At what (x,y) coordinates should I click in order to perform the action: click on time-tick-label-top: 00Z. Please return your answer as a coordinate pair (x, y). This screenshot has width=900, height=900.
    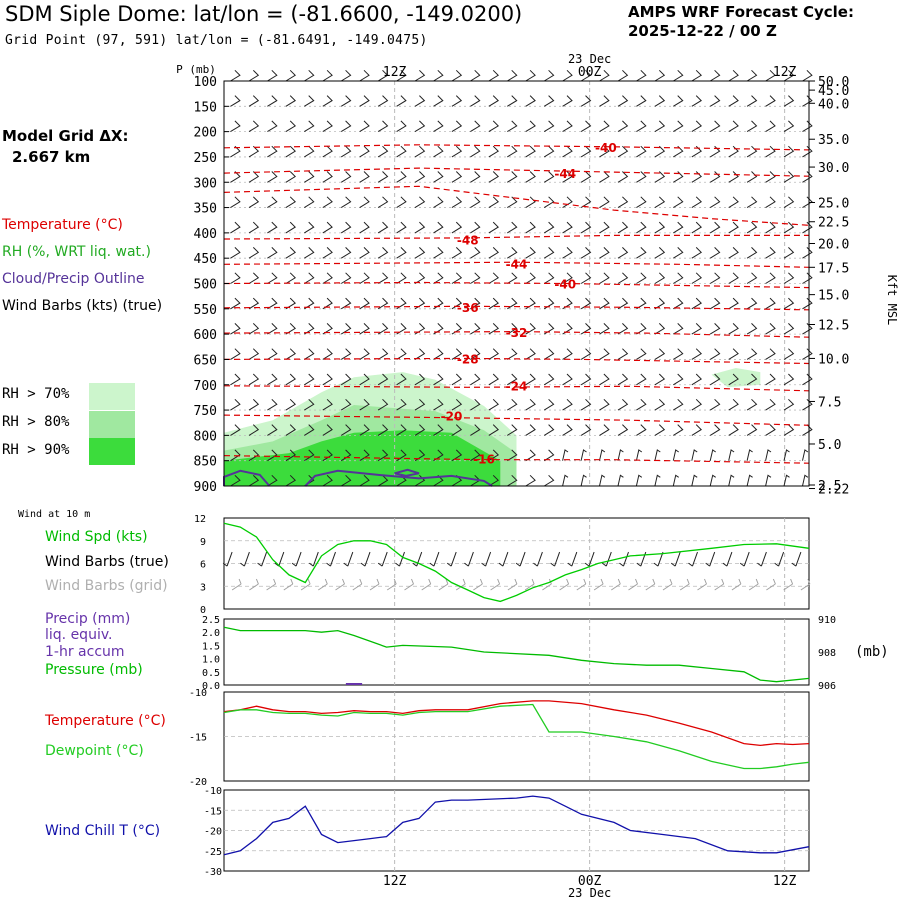
    Looking at the image, I should click on (590, 72).